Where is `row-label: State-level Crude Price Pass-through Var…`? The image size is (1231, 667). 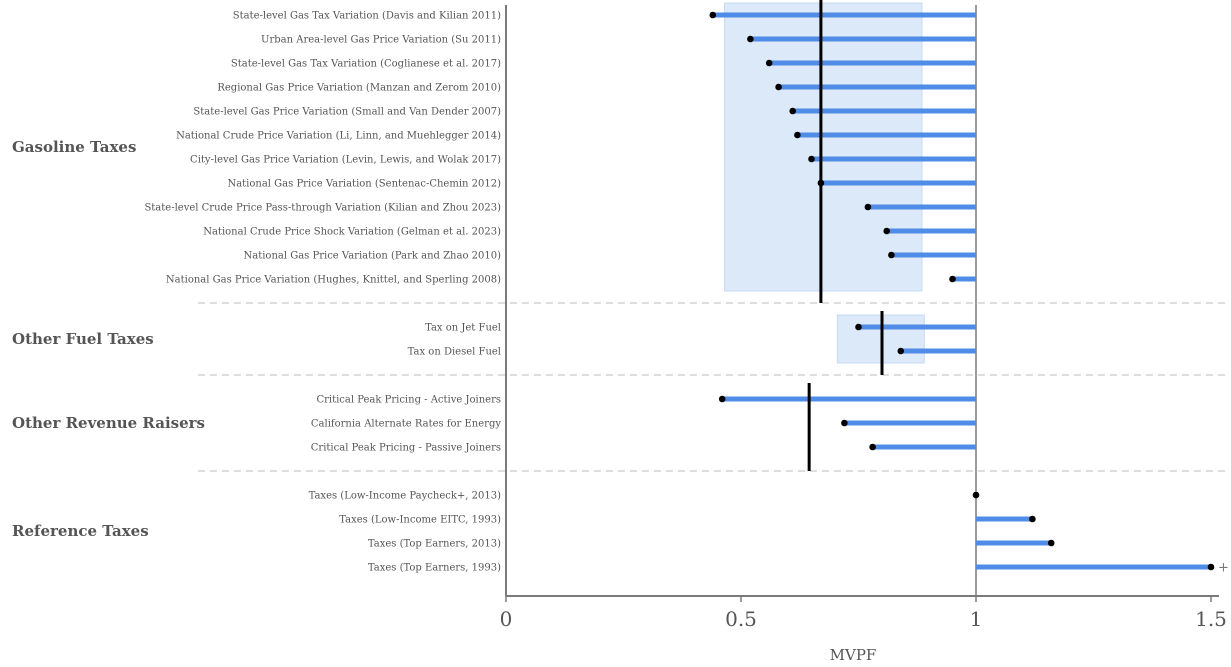
row-label: State-level Crude Price Pass-through Var… is located at coordinates (322, 208).